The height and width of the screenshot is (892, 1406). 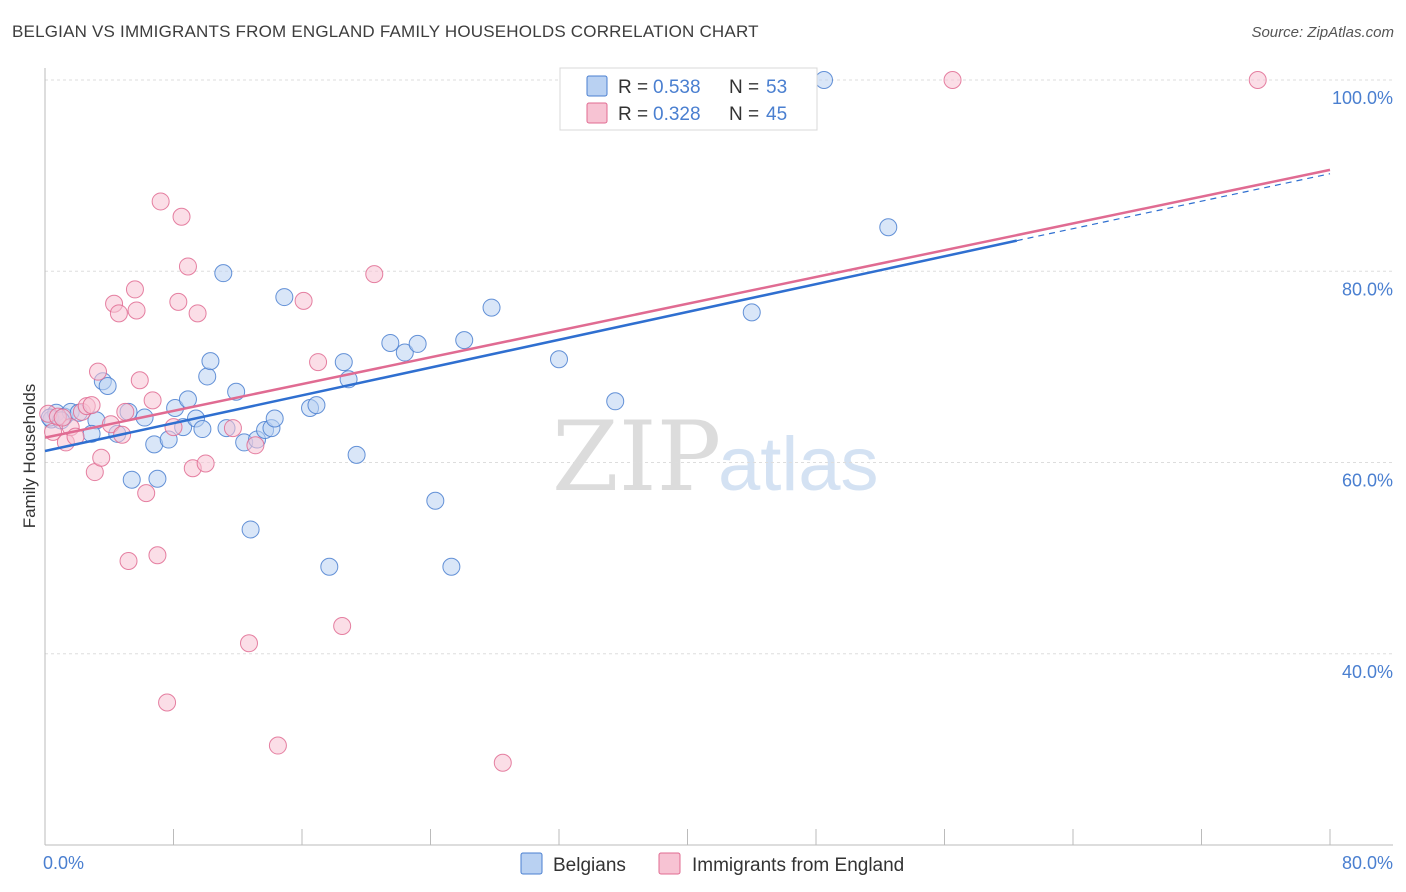 I want to click on legend-swatch-belgians, so click(x=597, y=86).